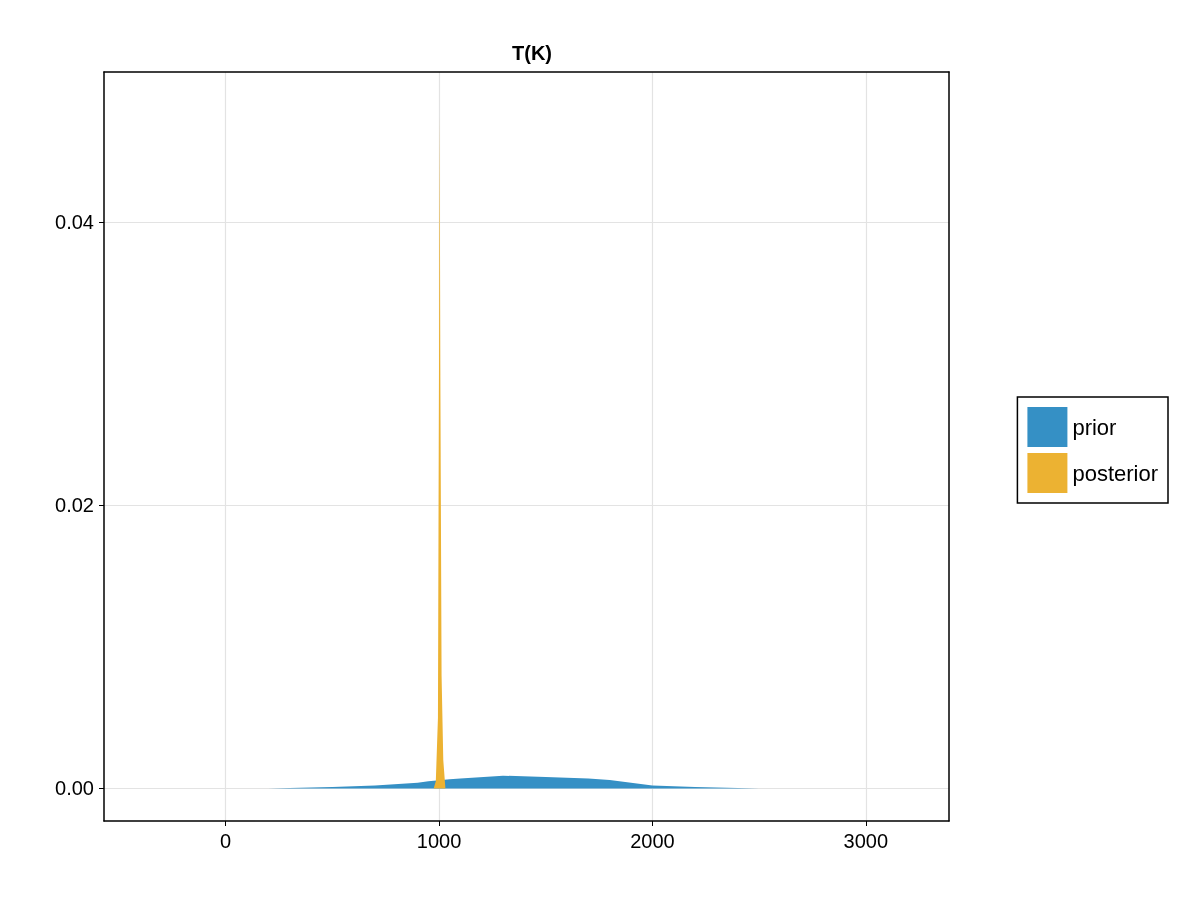 This screenshot has height=900, width=1200. I want to click on x-tick-label: 3000, so click(866, 841).